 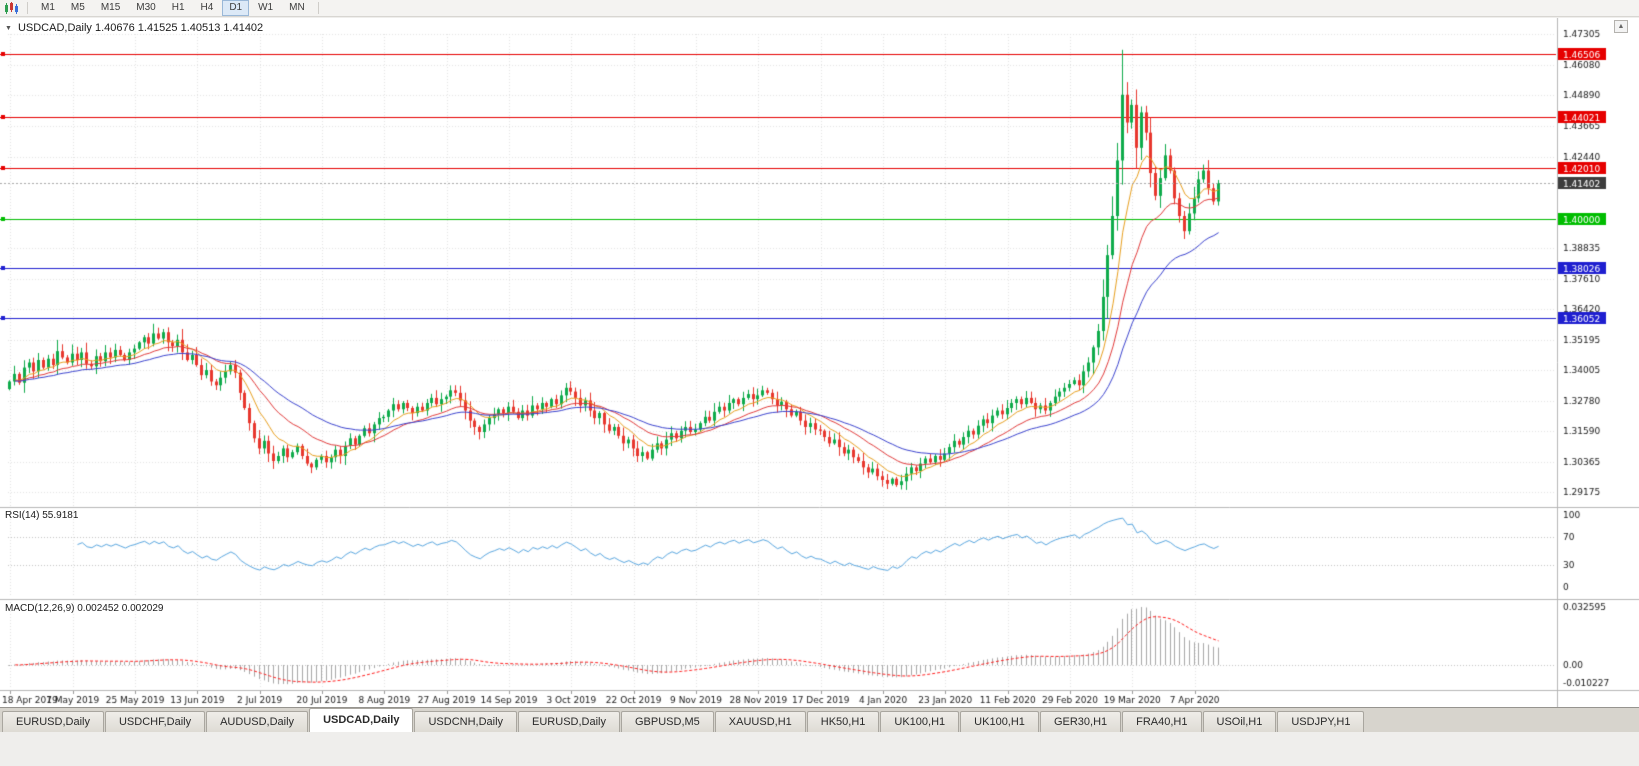 I want to click on chart-tab-gbpusd-m5: GBPUSD,M5, so click(x=667, y=721).